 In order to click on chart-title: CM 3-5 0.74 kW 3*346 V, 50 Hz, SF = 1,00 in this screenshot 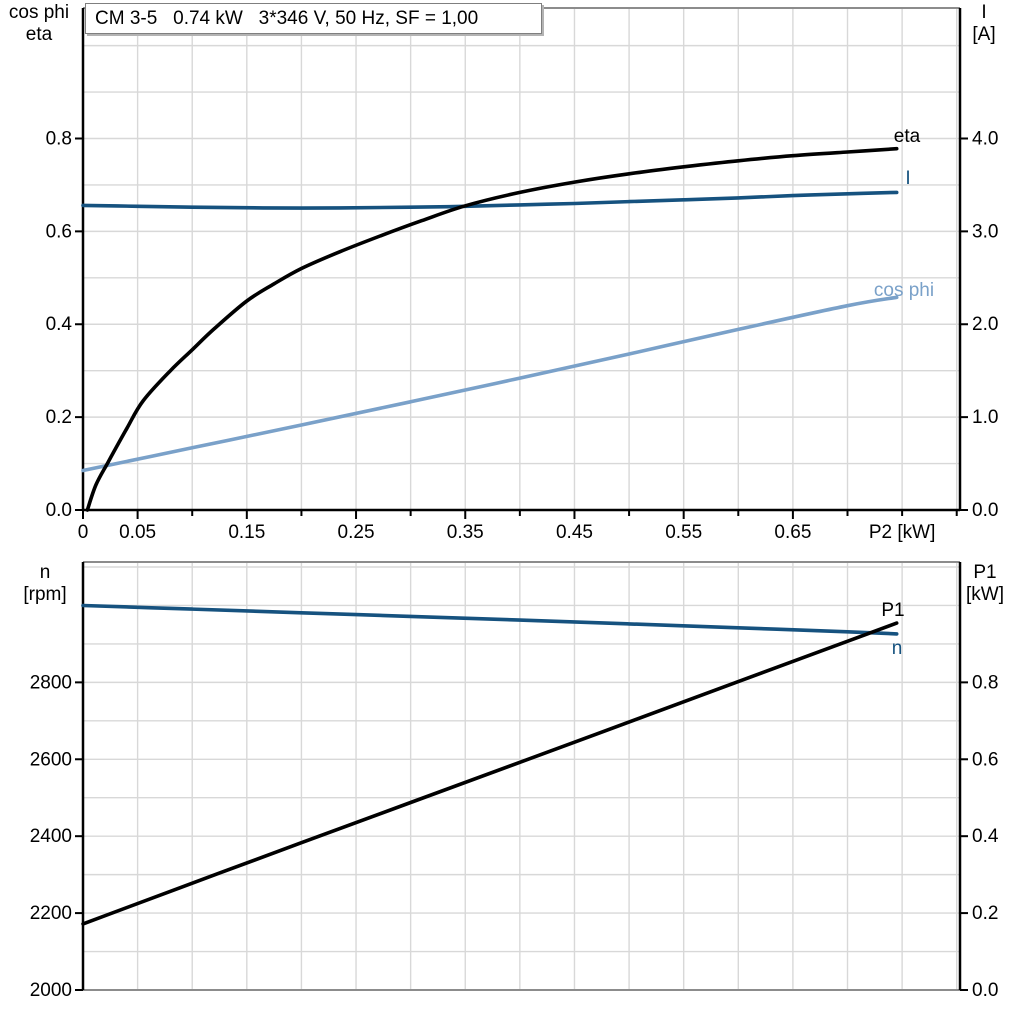, I will do `click(287, 18)`.